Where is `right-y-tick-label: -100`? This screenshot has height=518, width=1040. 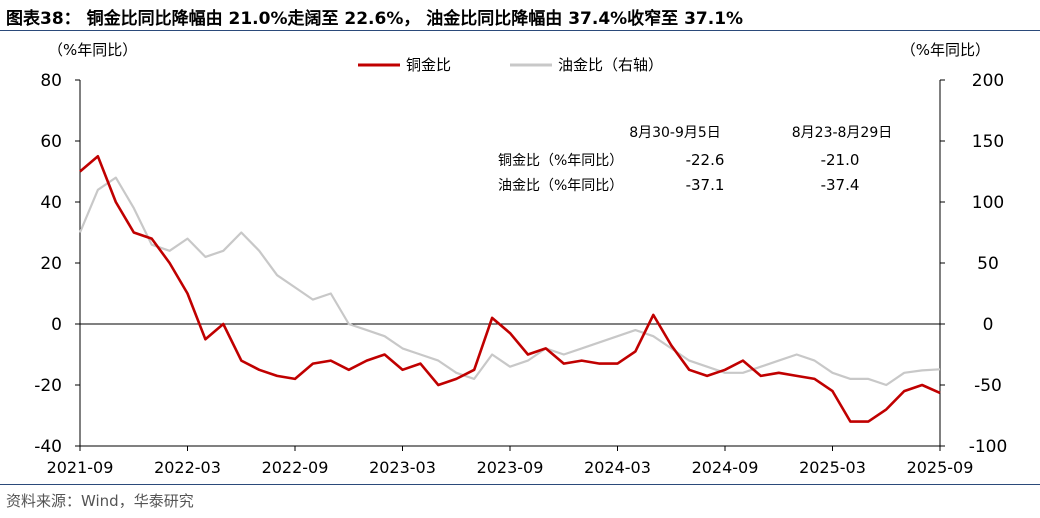
right-y-tick-label: -100 is located at coordinates (988, 447).